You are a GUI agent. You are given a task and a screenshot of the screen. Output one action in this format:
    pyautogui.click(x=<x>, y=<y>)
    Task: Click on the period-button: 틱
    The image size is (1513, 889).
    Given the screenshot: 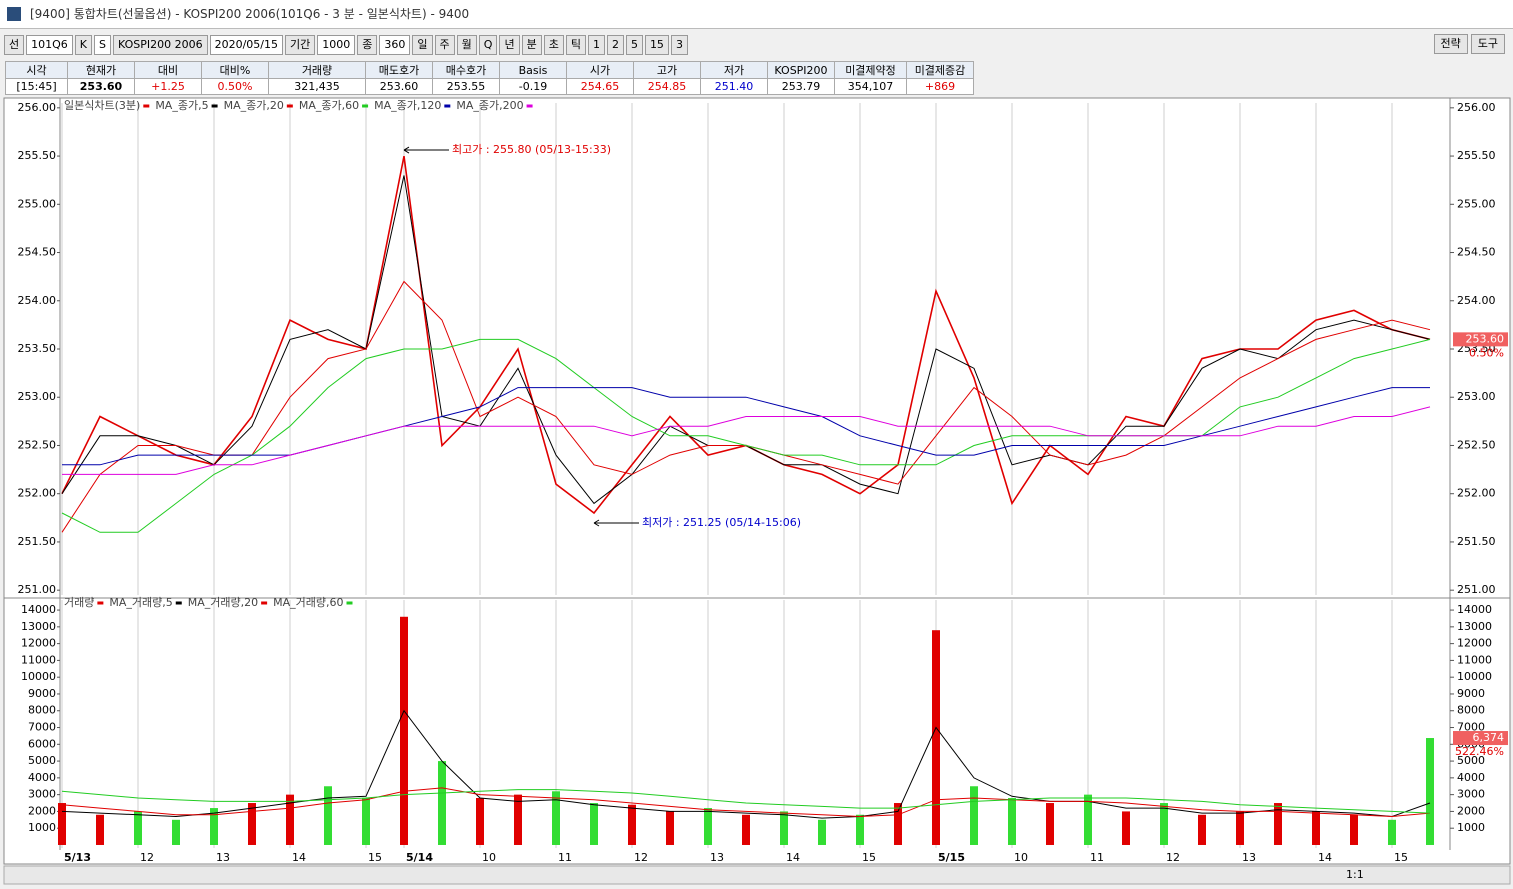 What is the action you would take?
    pyautogui.click(x=575, y=45)
    